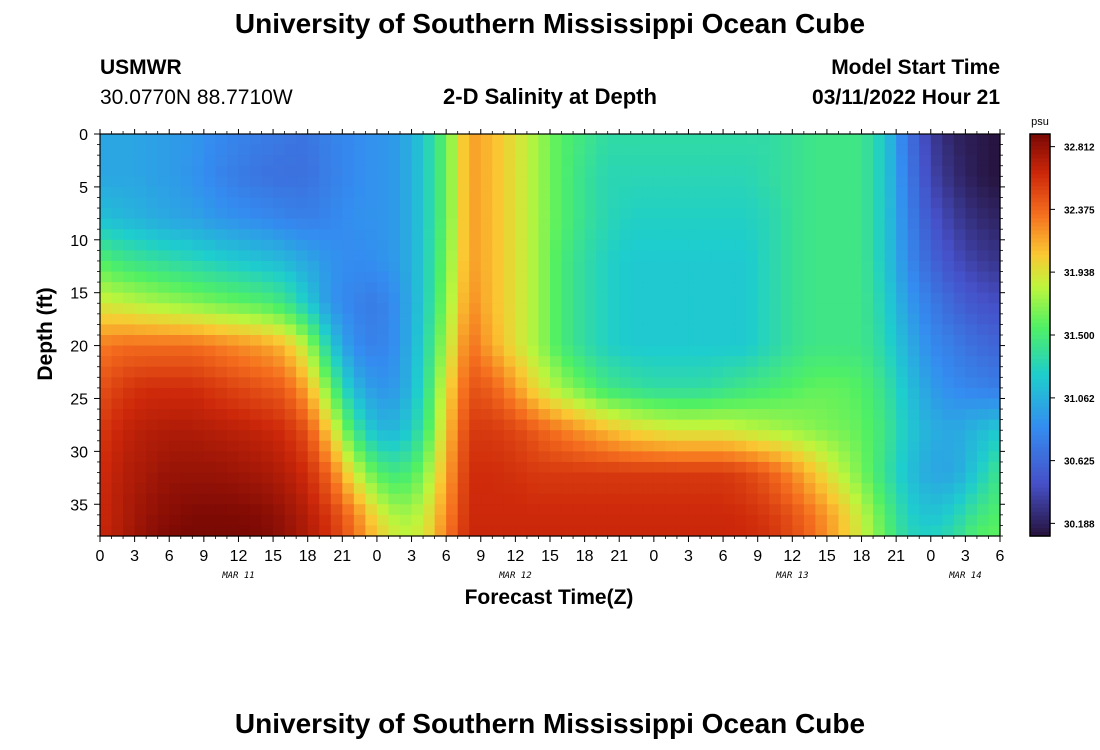 The image size is (1100, 750). What do you see at coordinates (1040, 122) in the screenshot?
I see `colorbar-unit: psu` at bounding box center [1040, 122].